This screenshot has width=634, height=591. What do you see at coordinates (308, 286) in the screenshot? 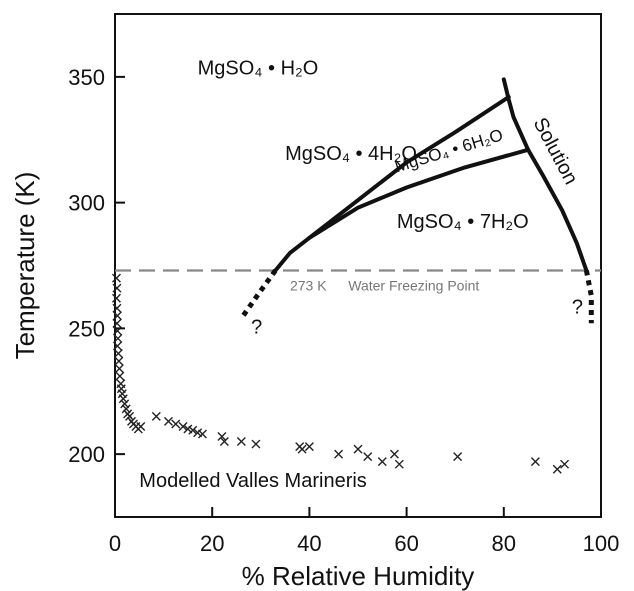
I see `freezing-point-value-label: 273 K` at bounding box center [308, 286].